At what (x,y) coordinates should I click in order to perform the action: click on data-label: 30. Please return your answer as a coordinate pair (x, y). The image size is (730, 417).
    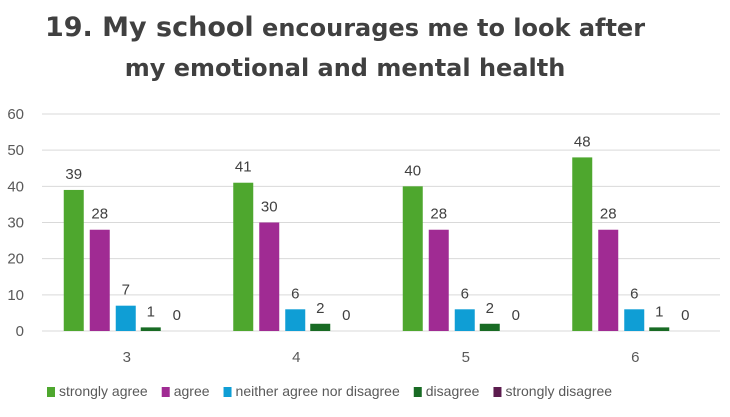
    Looking at the image, I should click on (269, 207).